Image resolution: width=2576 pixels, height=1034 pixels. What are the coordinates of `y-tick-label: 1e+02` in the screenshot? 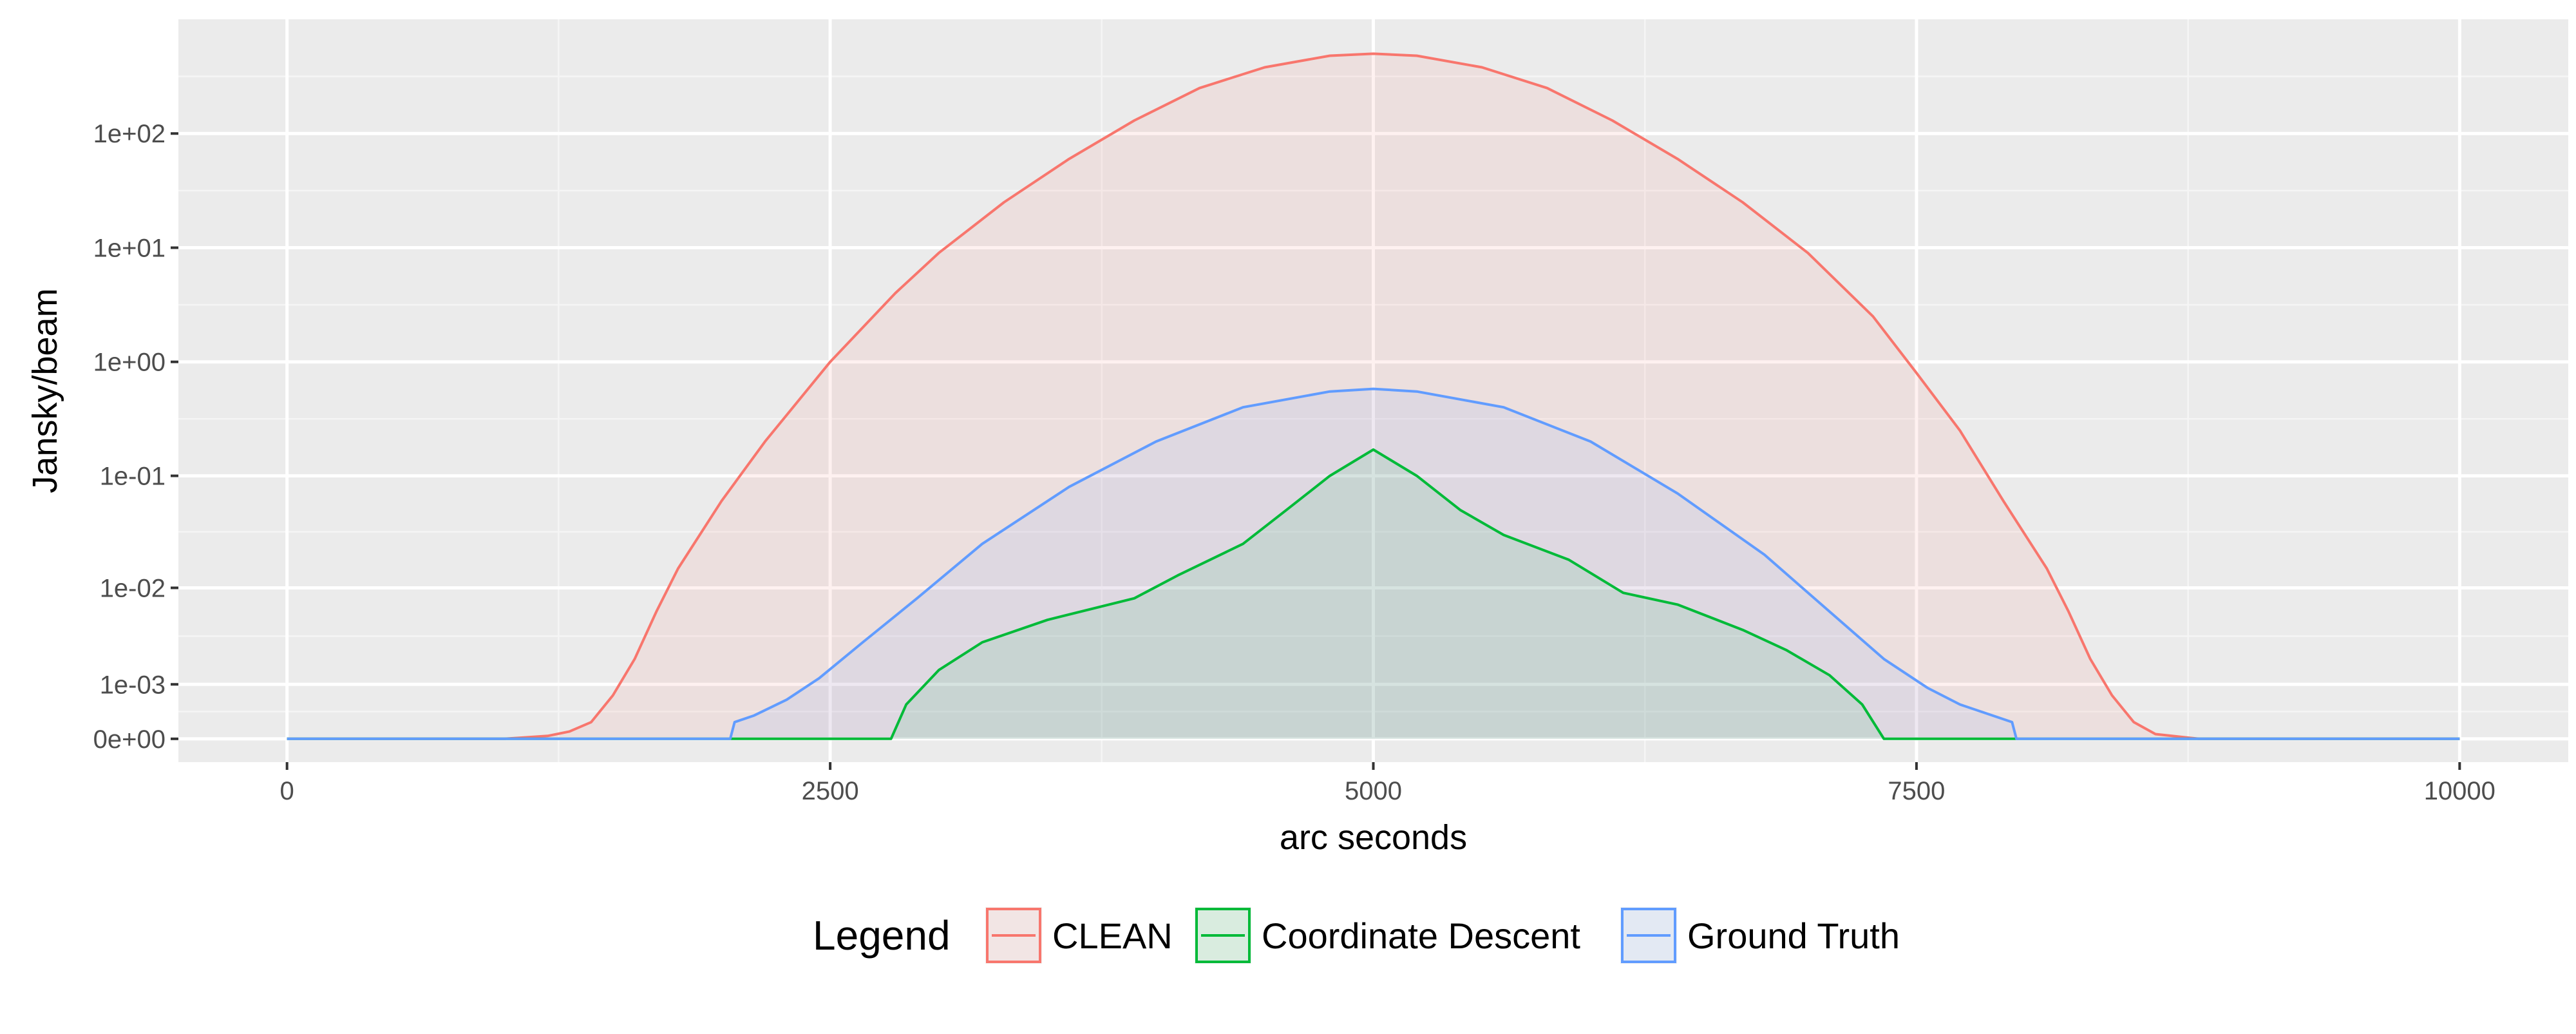 It's located at (129, 134).